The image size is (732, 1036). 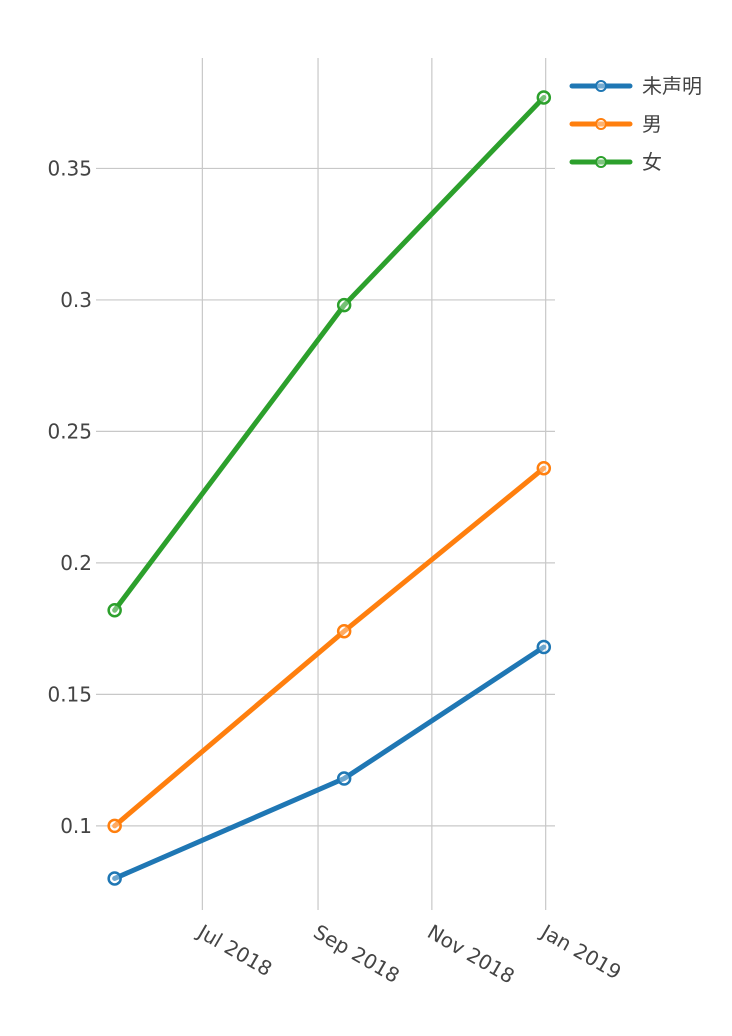 What do you see at coordinates (76, 826) in the screenshot?
I see `y-tick-label-0: 0.1` at bounding box center [76, 826].